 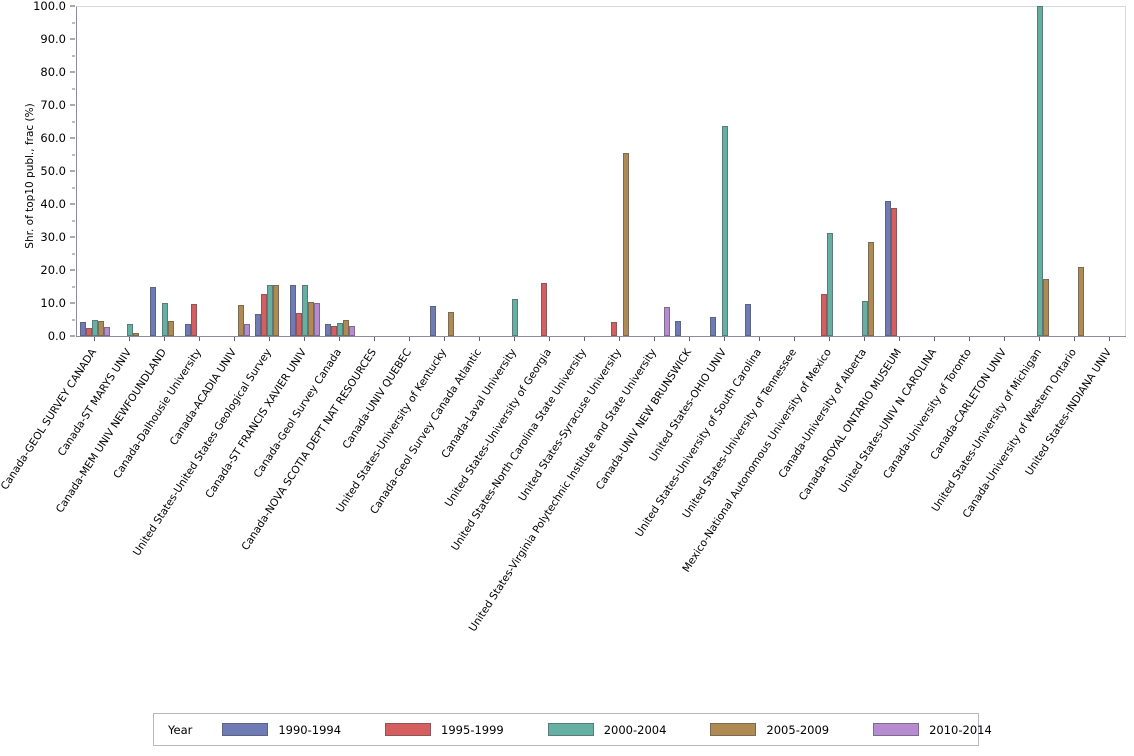 What do you see at coordinates (798, 729) in the screenshot?
I see `legend-label: 2005-2009` at bounding box center [798, 729].